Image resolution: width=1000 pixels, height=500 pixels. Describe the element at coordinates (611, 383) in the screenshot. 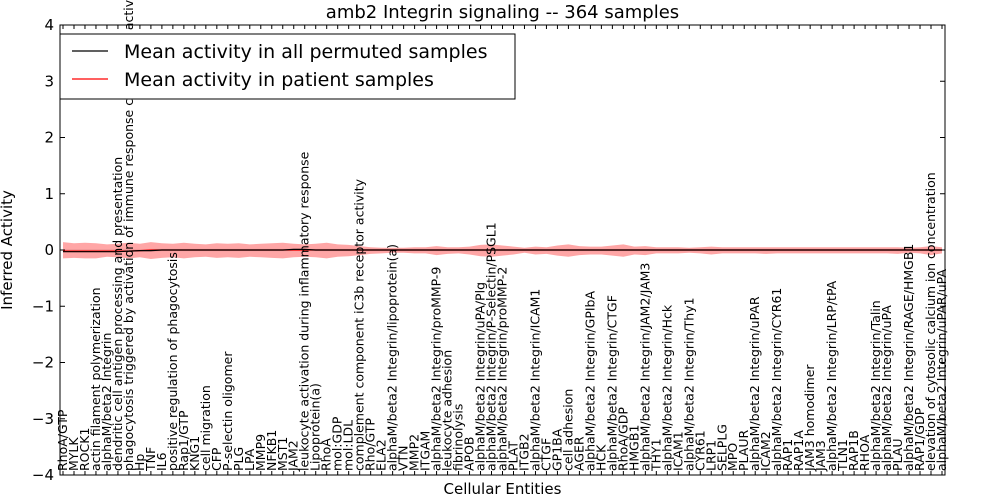

I see `x-tick-label: alphaM/beta2 Integrin/CTGF` at that location.